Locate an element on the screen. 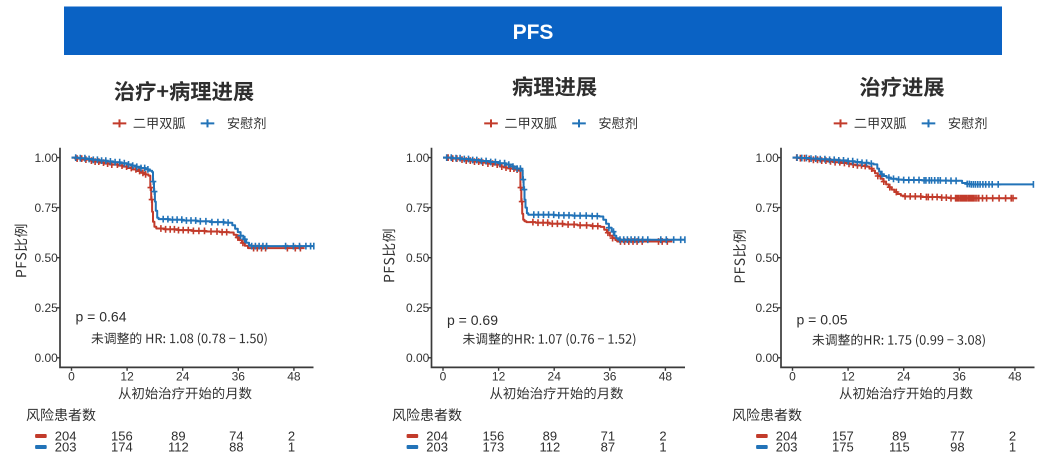  svg-text: 77 is located at coordinates (957, 436).